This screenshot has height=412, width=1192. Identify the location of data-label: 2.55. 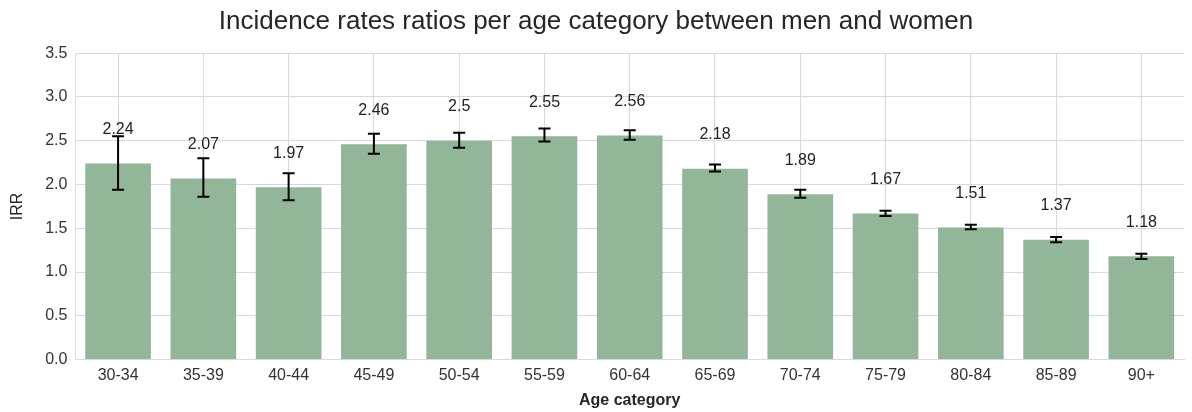
(544, 101).